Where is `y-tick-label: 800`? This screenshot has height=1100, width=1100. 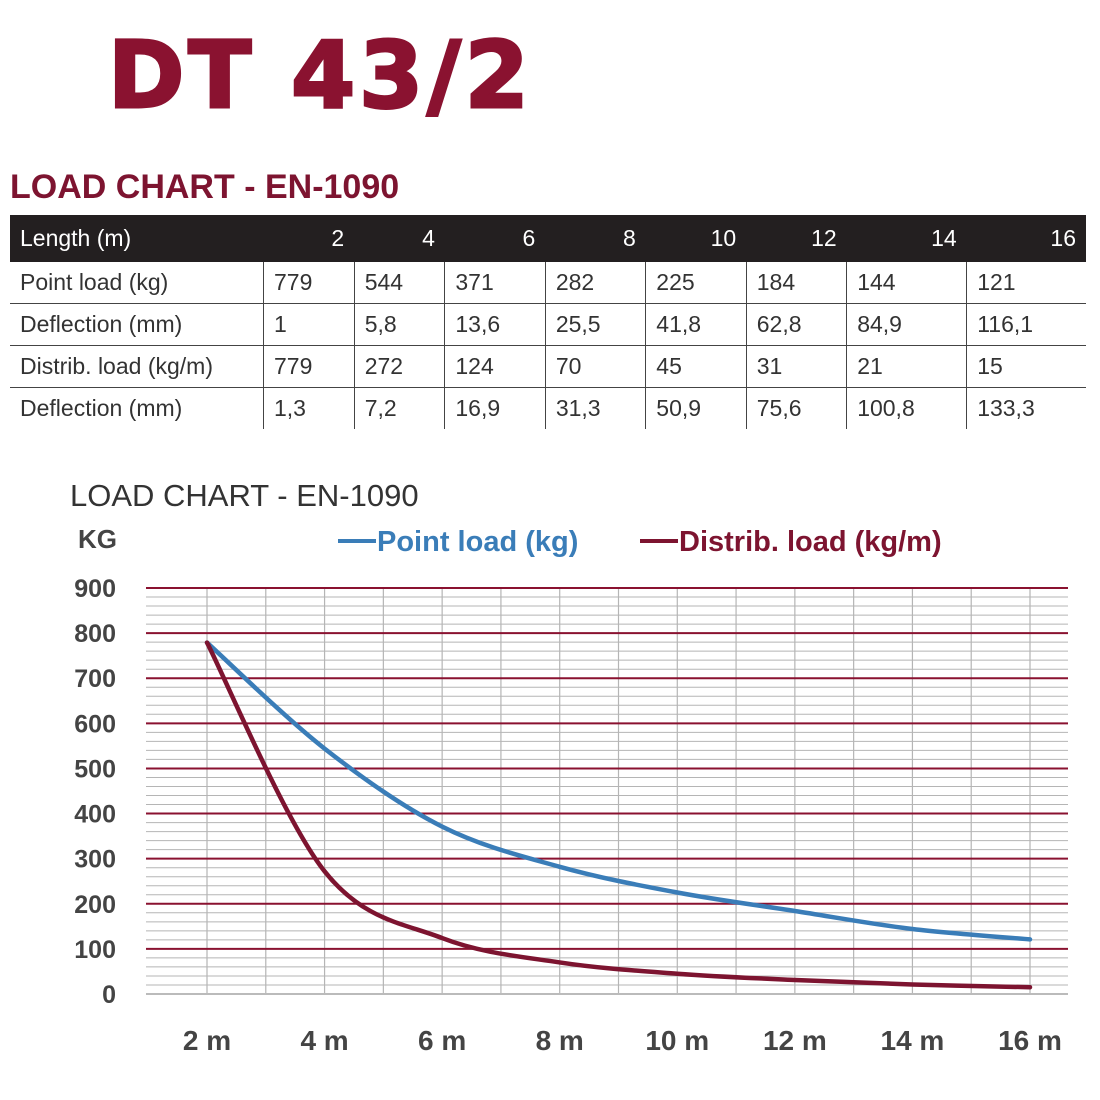
y-tick-label: 800 is located at coordinates (95, 634).